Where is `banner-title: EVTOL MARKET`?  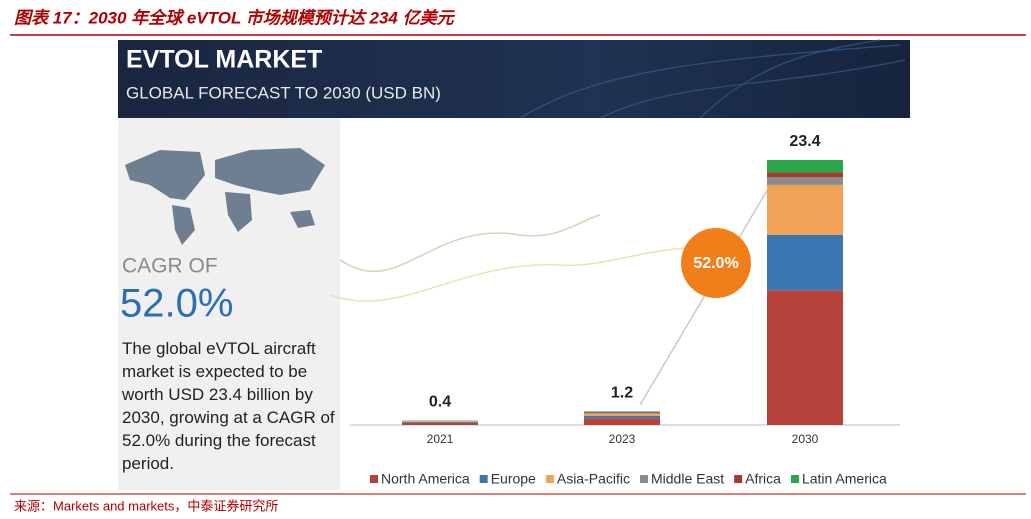
banner-title: EVTOL MARKET is located at coordinates (224, 60).